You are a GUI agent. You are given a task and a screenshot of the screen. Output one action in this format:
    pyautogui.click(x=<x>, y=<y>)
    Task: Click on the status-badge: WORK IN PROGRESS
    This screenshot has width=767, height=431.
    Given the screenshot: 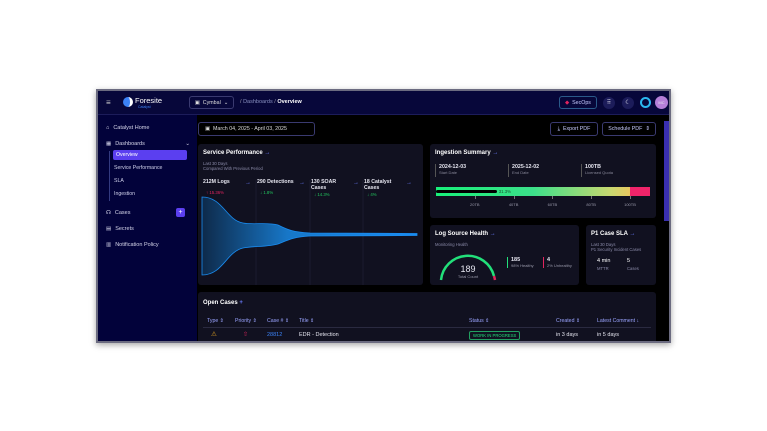 What is the action you would take?
    pyautogui.click(x=495, y=335)
    